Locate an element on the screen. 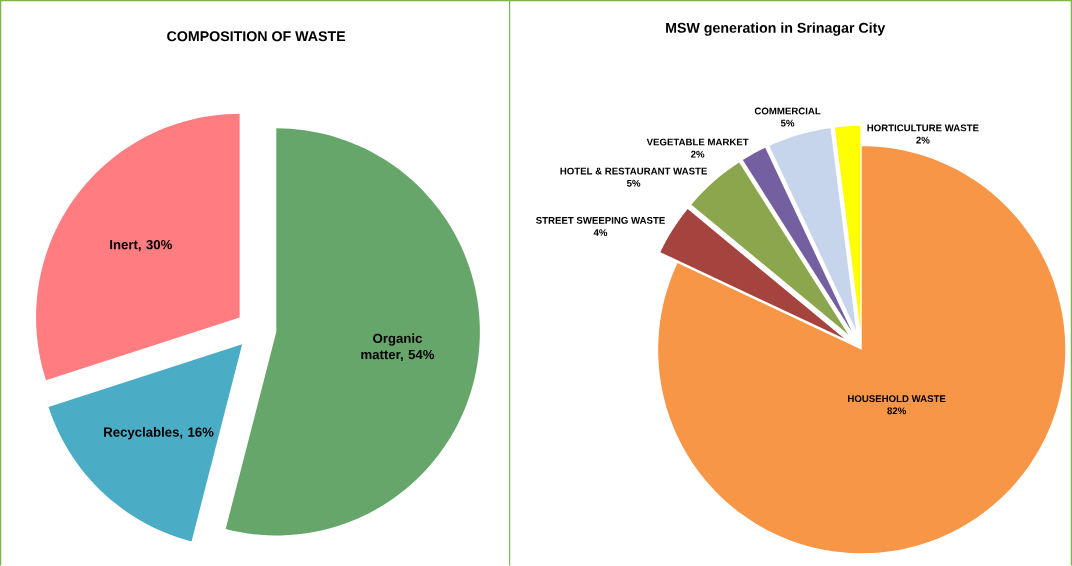 The height and width of the screenshot is (566, 1072). slice-label: HOUSEHOLD WASTE is located at coordinates (897, 398).